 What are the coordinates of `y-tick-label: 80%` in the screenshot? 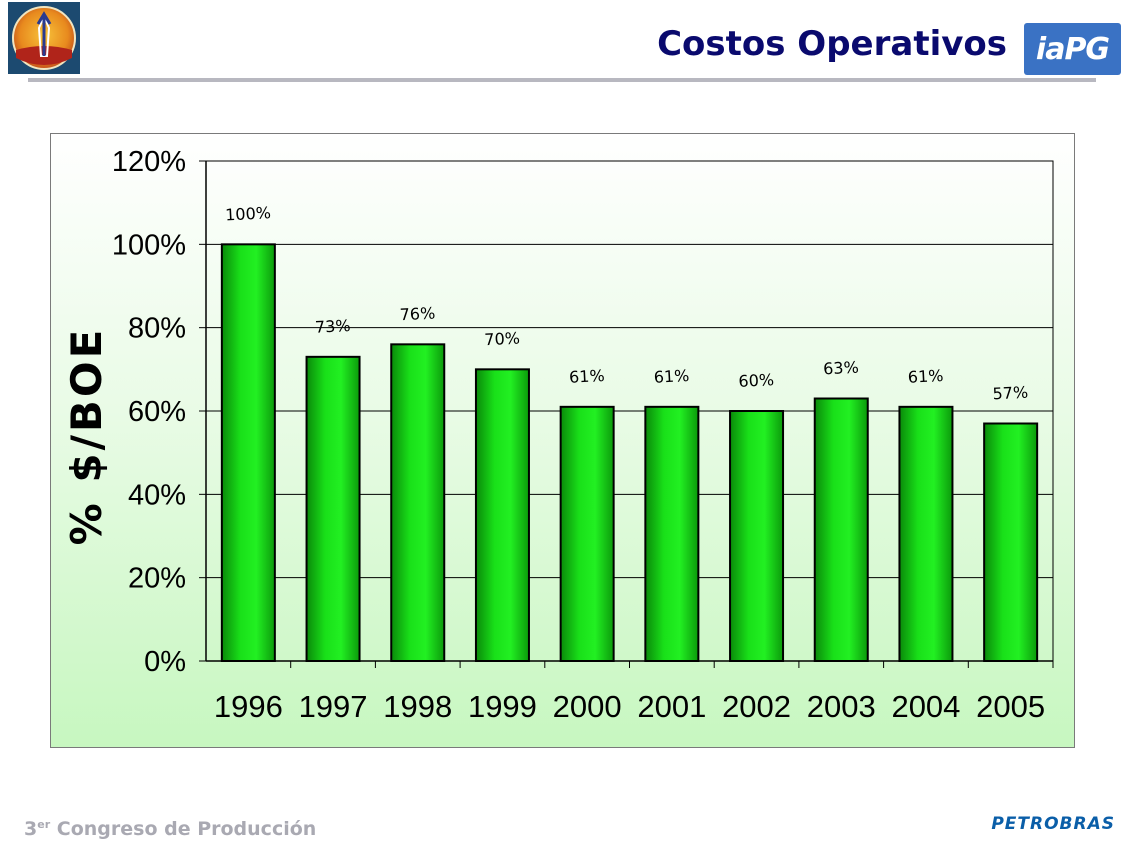 It's located at (157, 329).